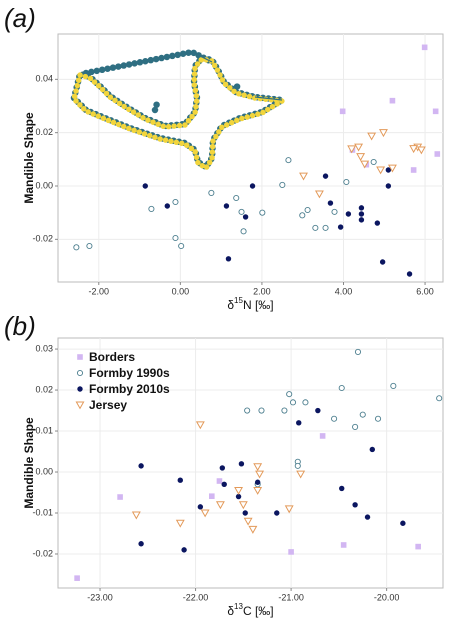 This screenshot has height=619, width=451. What do you see at coordinates (129, 373) in the screenshot?
I see `legend-label: Formby 1990s` at bounding box center [129, 373].